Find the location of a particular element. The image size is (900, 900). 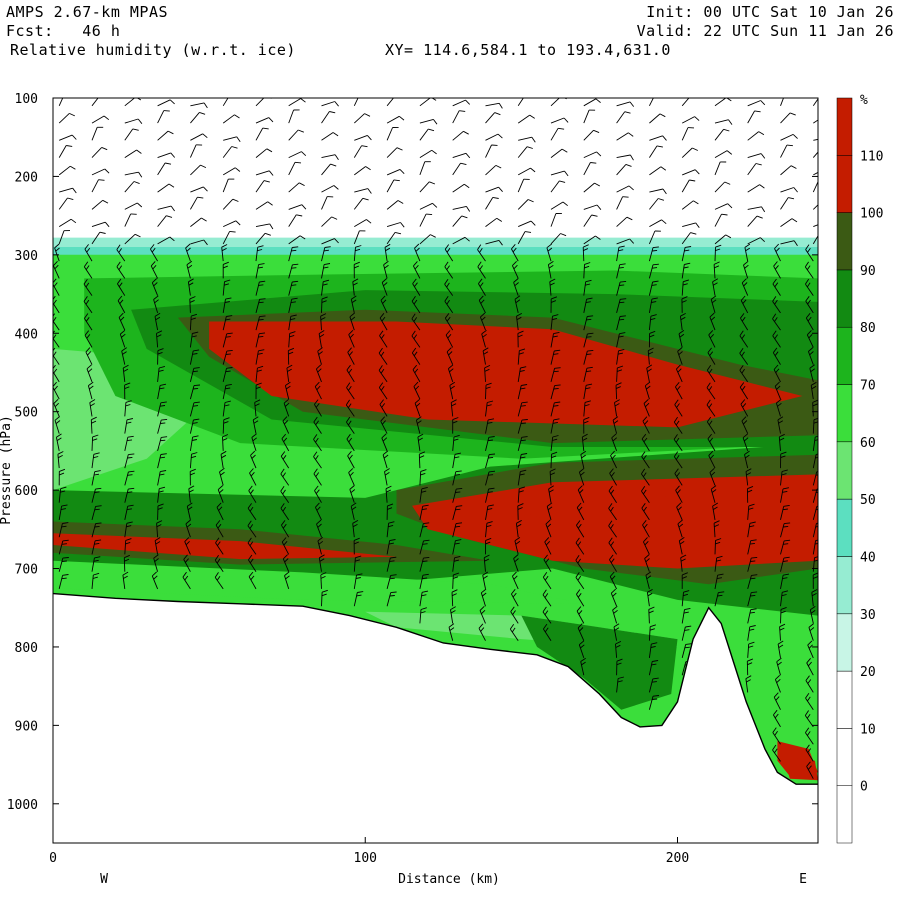

init-time: Init: 00 UTC Sat 10 Jan 26 is located at coordinates (770, 12).